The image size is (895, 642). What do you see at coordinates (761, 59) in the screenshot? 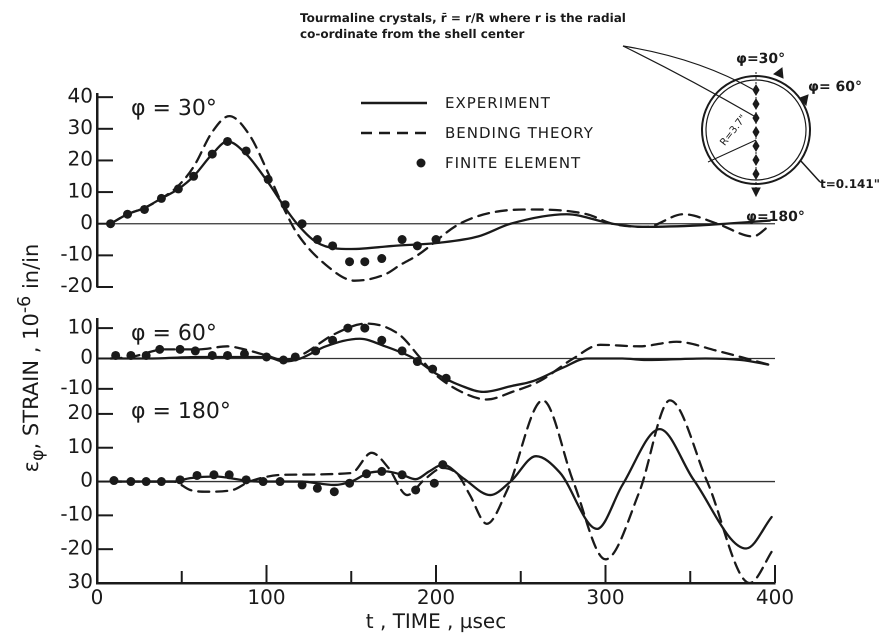
I see `text: φ=30°` at bounding box center [761, 59].